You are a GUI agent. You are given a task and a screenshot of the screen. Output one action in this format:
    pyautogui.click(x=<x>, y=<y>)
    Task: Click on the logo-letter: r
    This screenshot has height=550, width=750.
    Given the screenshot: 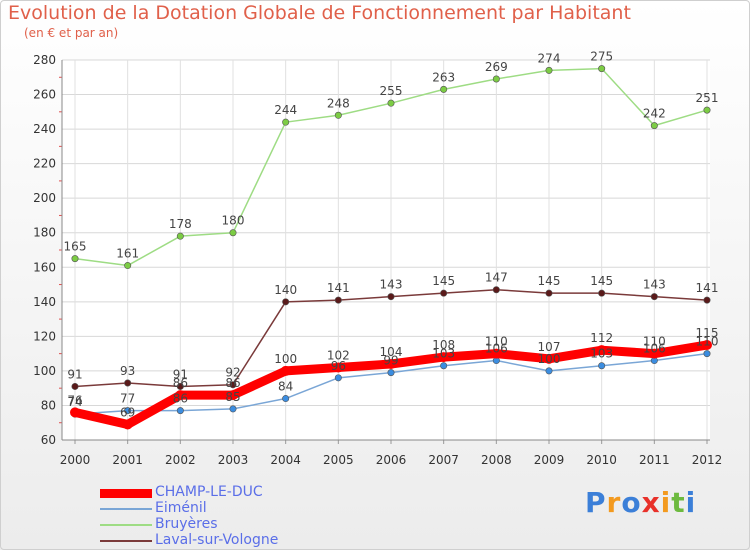 What is the action you would take?
    pyautogui.click(x=614, y=502)
    